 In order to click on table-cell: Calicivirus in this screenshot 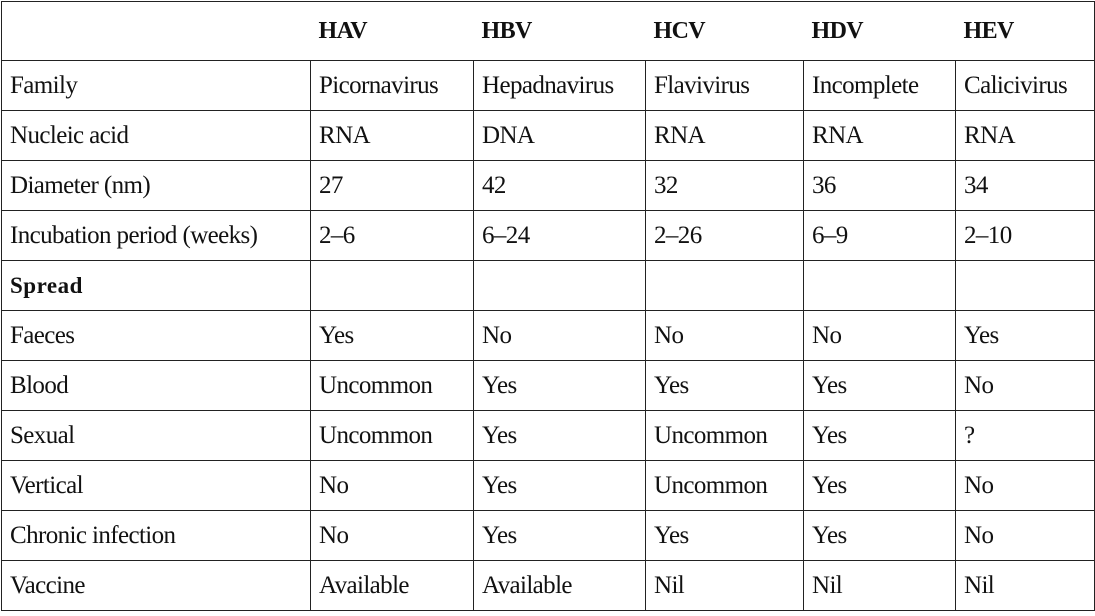, I will do `click(1025, 85)`.